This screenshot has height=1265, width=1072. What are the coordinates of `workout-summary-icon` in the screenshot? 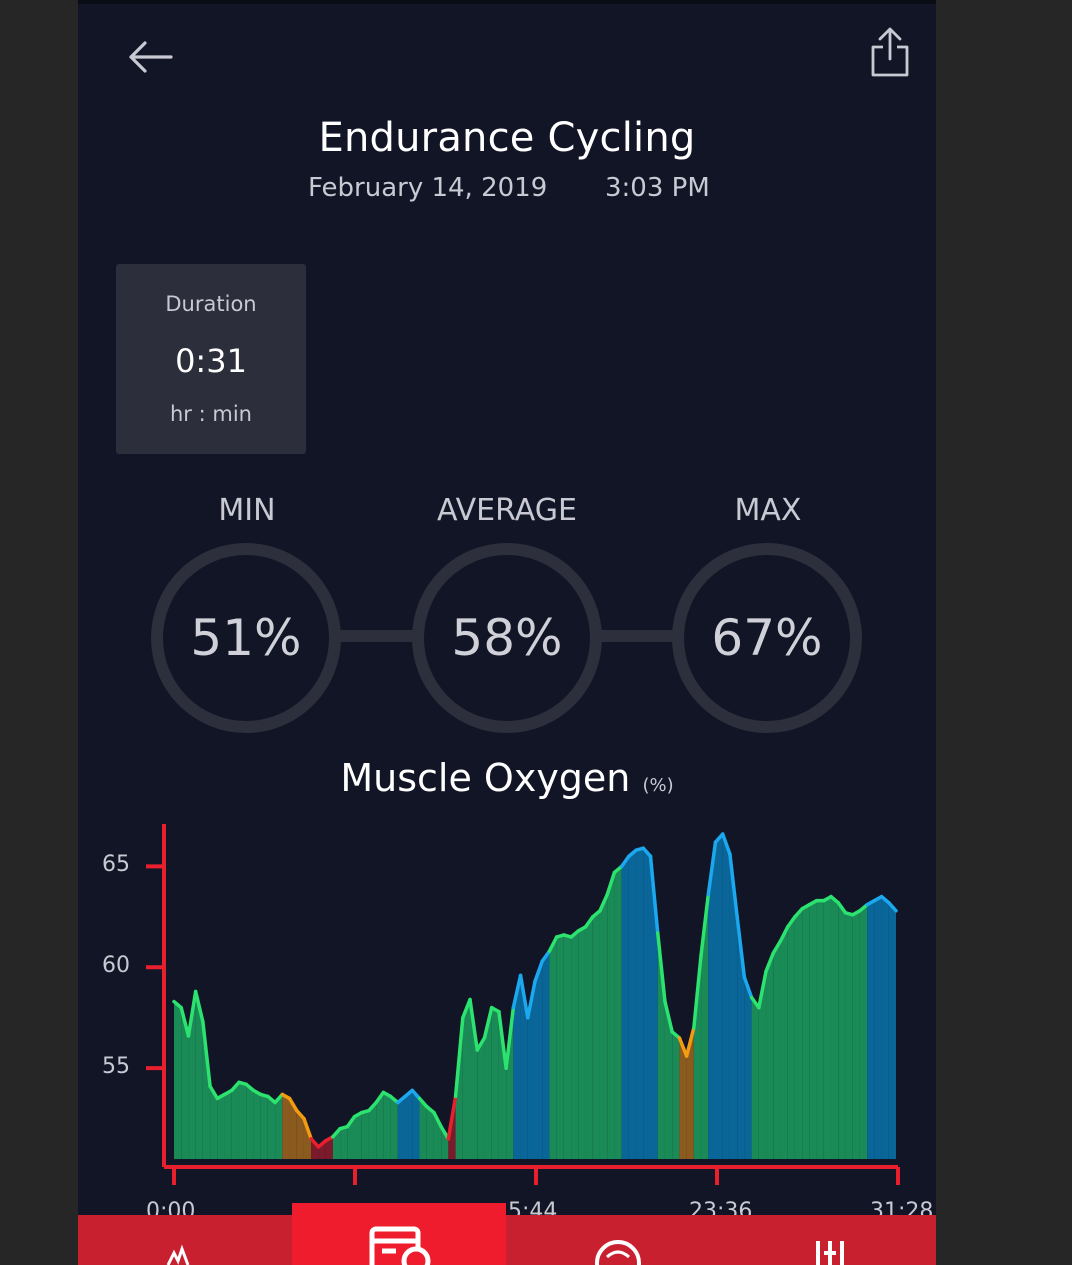 It's located at (400, 1245).